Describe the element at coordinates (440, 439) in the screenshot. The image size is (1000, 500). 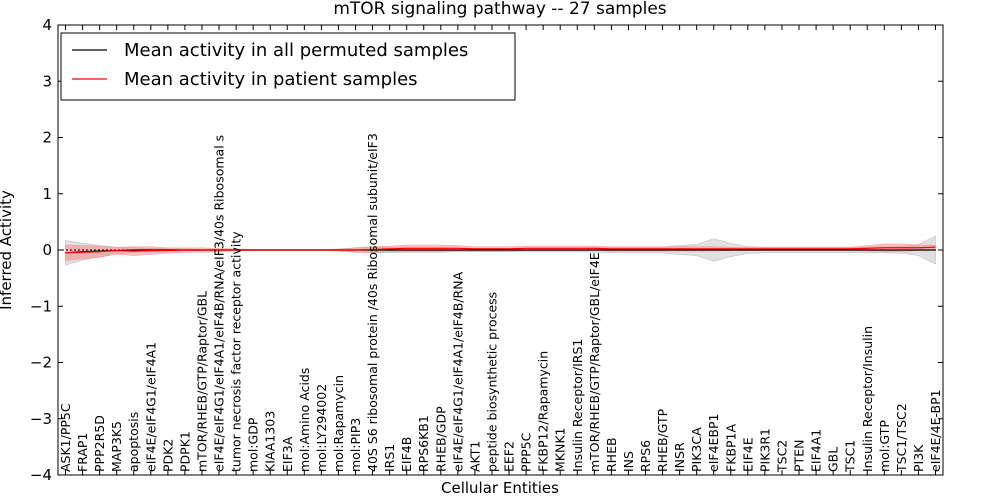
I see `x-tick-label: RHEB/GDP` at that location.